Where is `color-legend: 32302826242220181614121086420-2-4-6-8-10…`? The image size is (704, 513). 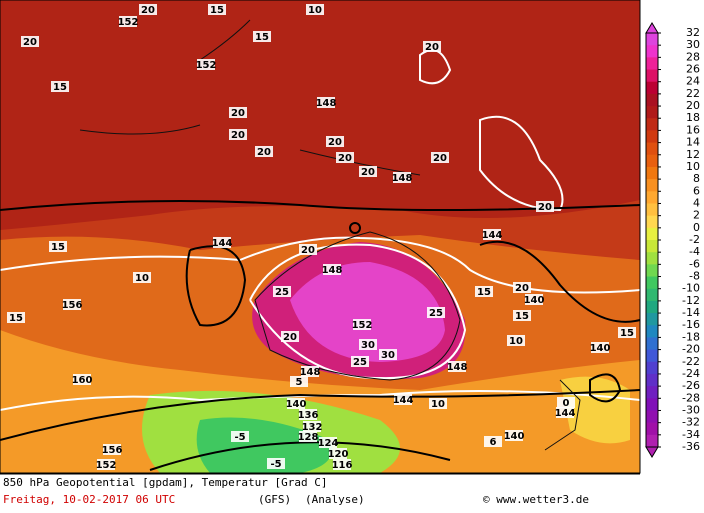 color-legend: 32302826242220181614121086420-2-4-6-8-10… is located at coordinates (672, 240).